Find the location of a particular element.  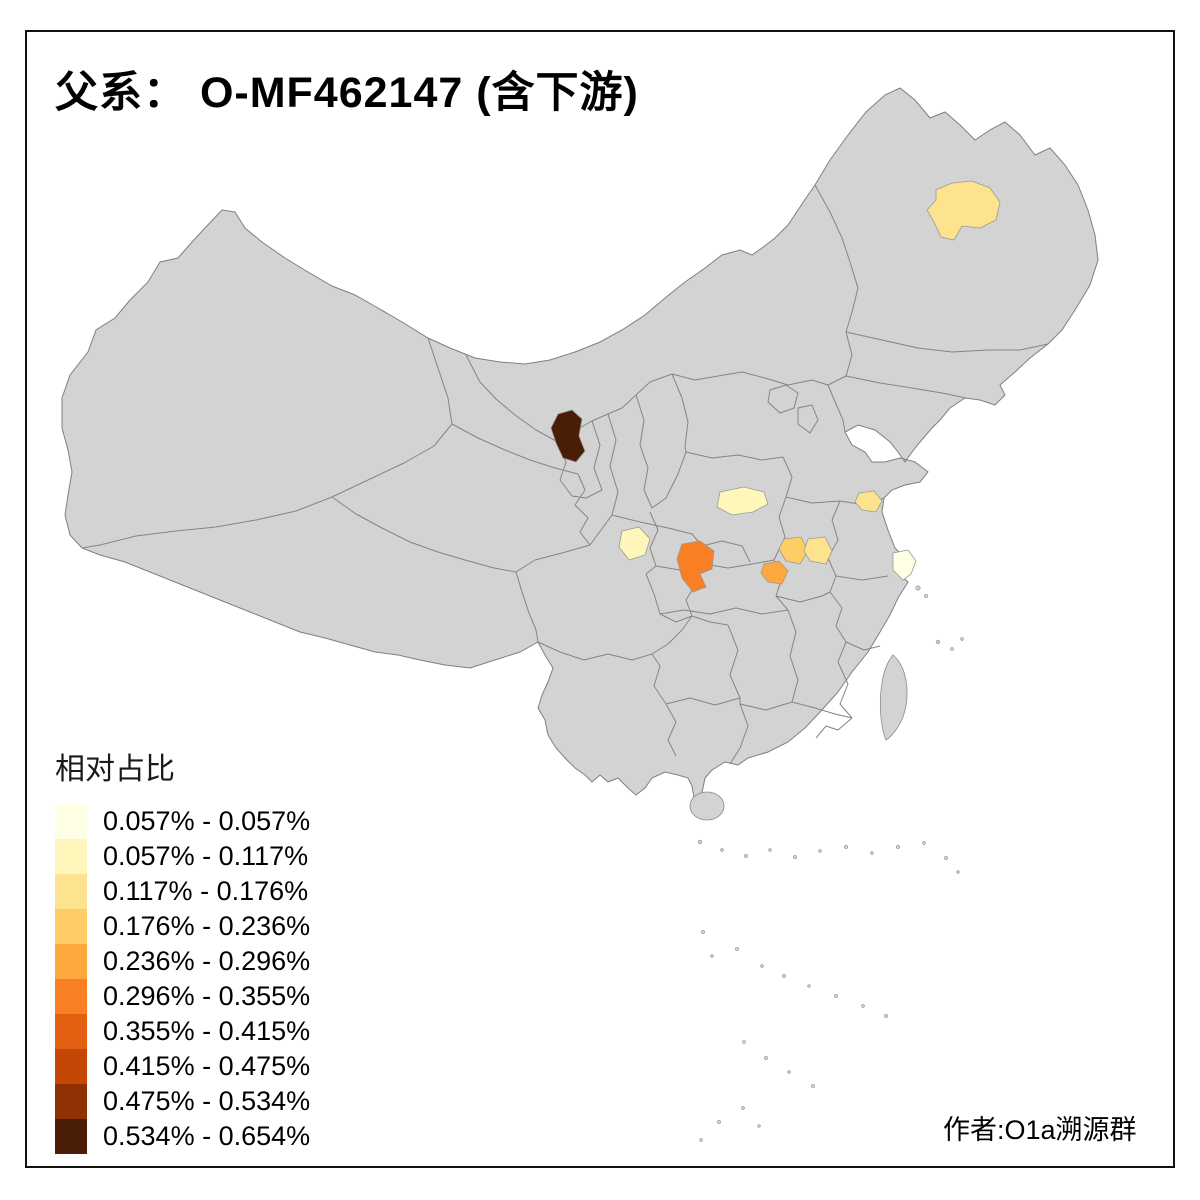

legend-label: 0.355% - 0.415% is located at coordinates (207, 1031).